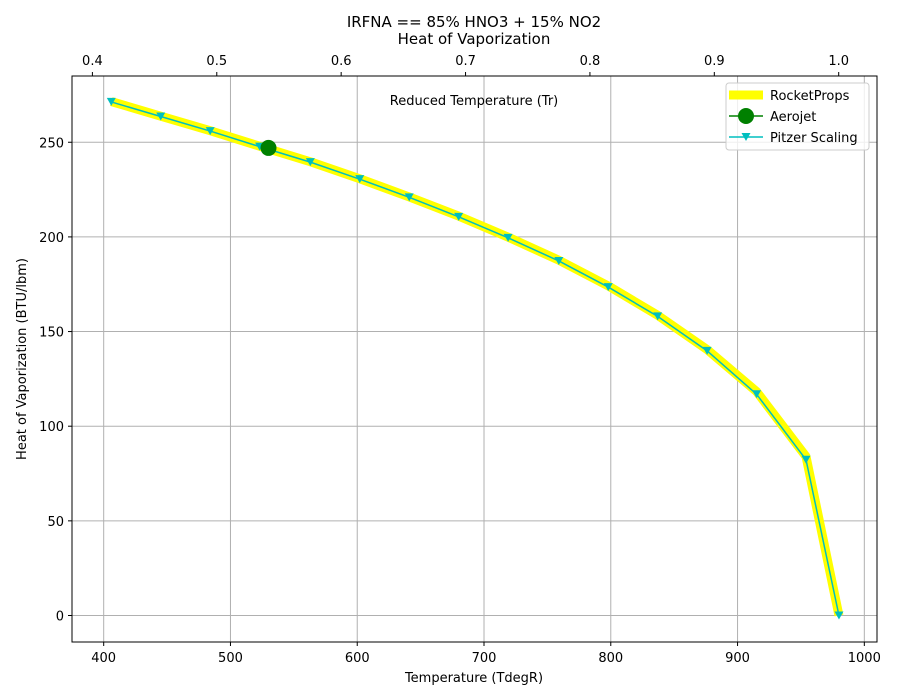  What do you see at coordinates (465, 61) in the screenshot?
I see `top-tick-label-3: 0.7` at bounding box center [465, 61].